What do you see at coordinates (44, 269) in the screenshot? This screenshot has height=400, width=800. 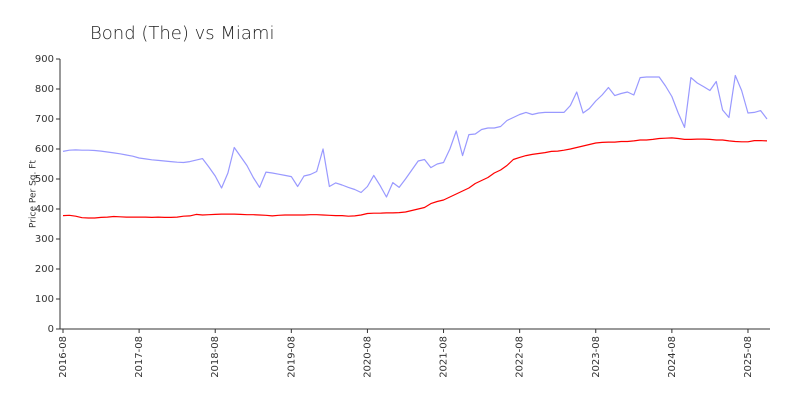 I see `y-tick-label: 200` at bounding box center [44, 269].